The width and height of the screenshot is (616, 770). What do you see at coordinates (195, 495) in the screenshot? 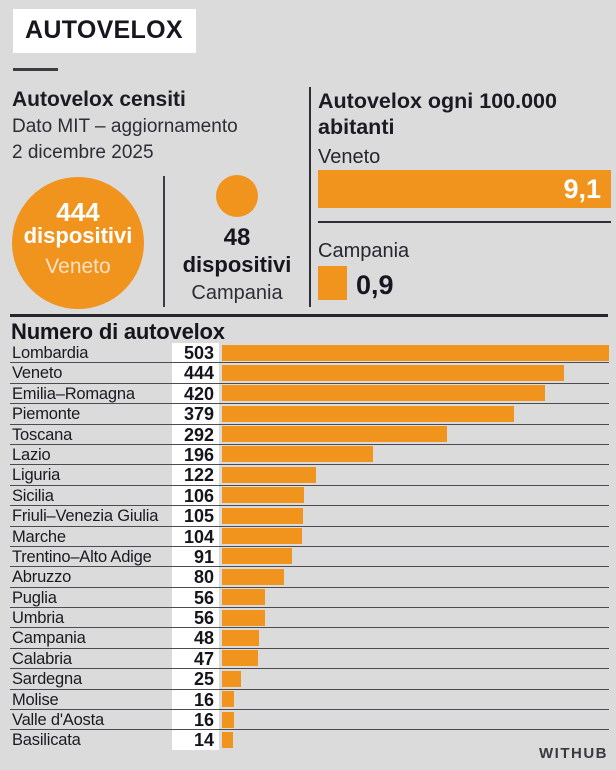
I see `region-value: 106` at bounding box center [195, 495].